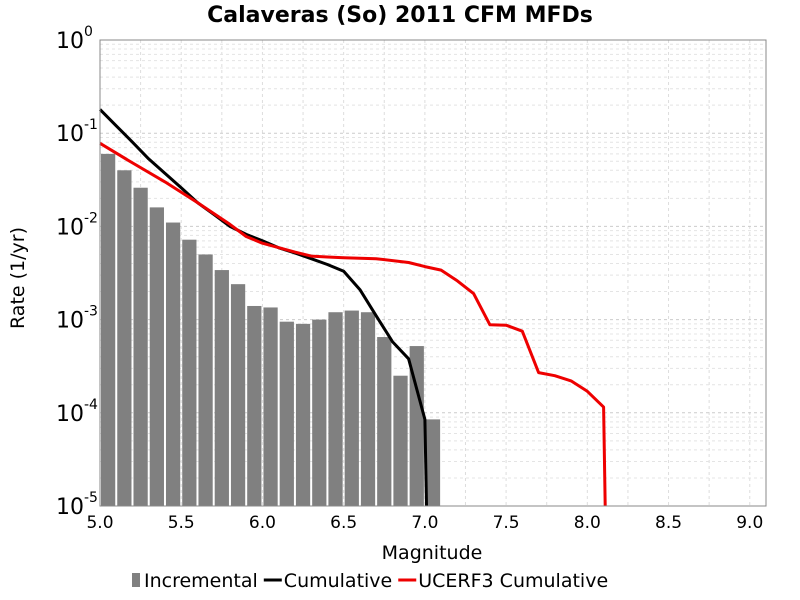 Image resolution: width=800 pixels, height=600 pixels. What do you see at coordinates (77, 225) in the screenshot?
I see `y-tick-label: 10⁻²` at bounding box center [77, 225].